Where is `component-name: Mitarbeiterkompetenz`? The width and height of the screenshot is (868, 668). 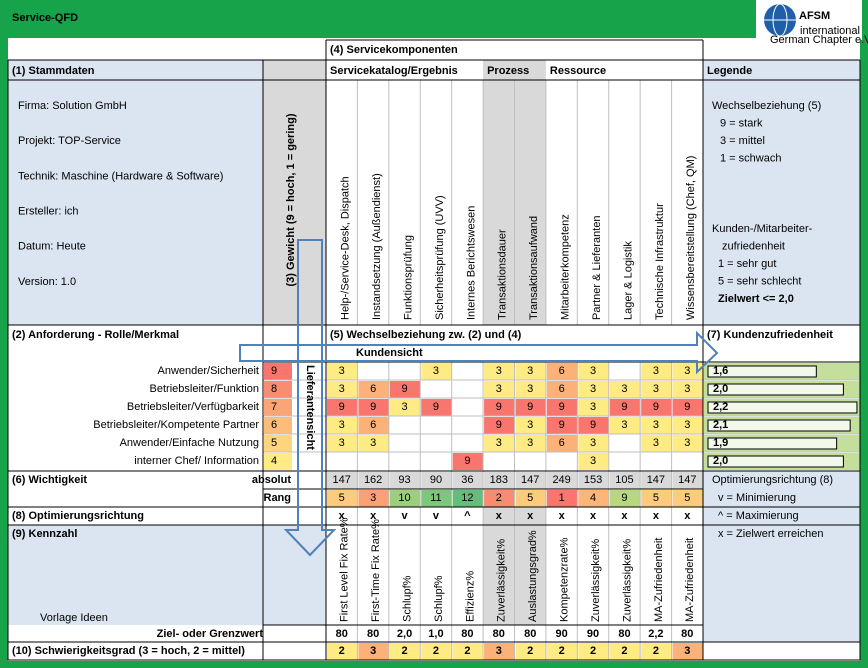
component-name: Mitarbeiterkompetenz is located at coordinates (566, 267).